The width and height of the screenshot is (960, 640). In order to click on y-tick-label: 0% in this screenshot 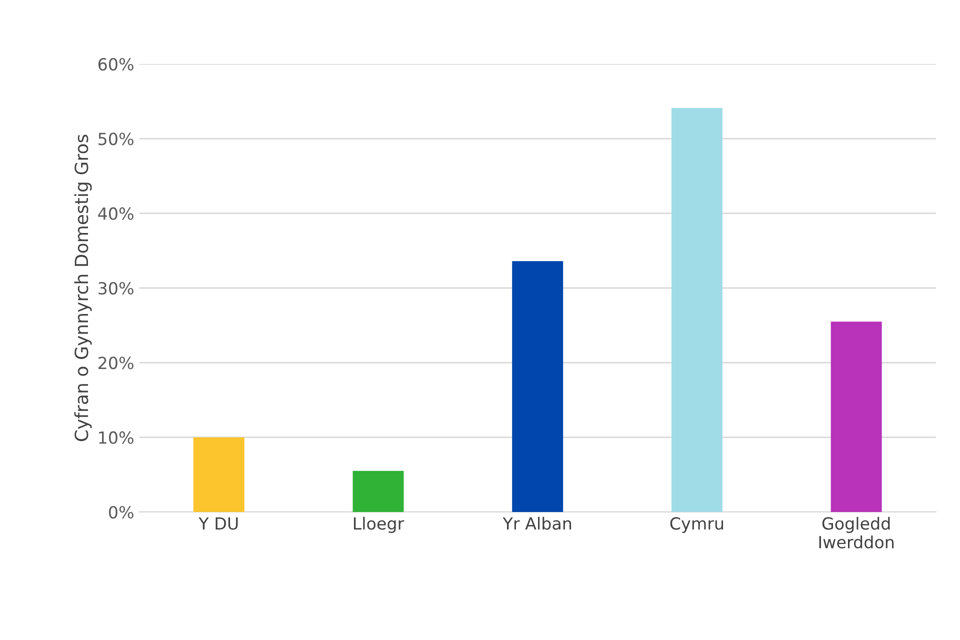, I will do `click(121, 512)`.